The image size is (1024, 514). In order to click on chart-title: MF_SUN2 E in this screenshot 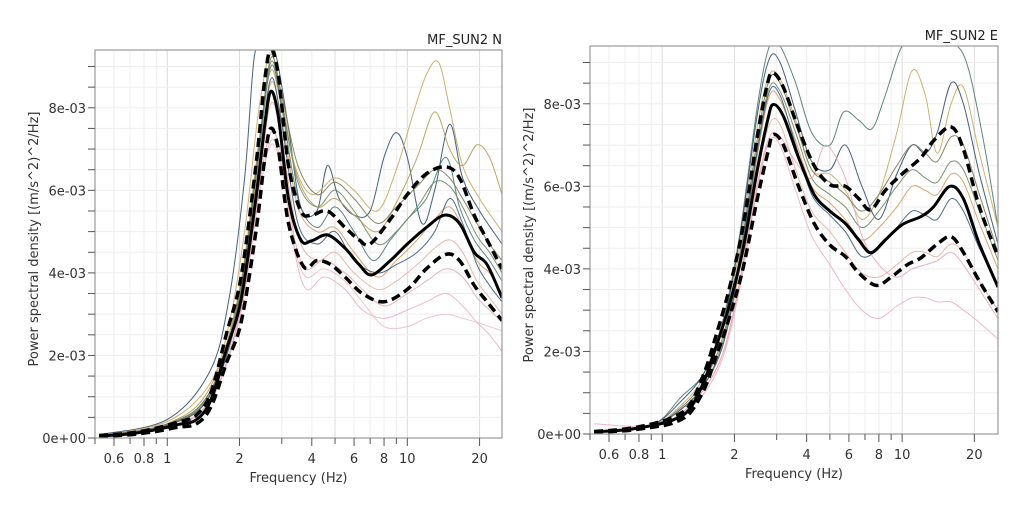, I will do `click(961, 36)`.